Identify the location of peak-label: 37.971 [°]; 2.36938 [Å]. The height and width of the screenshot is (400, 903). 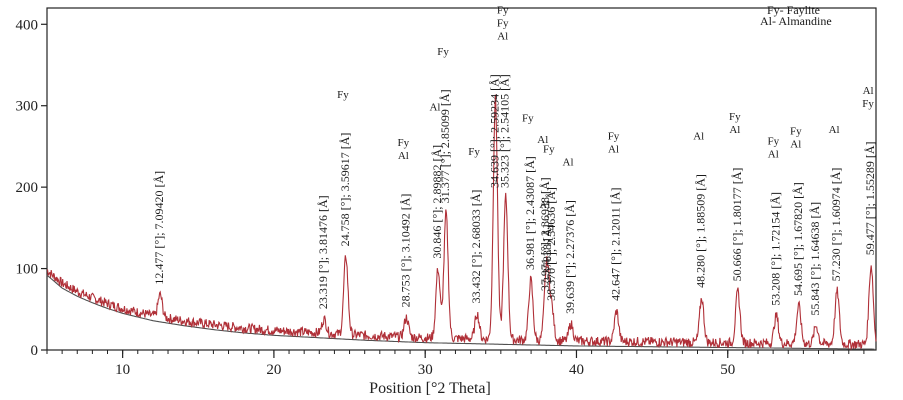
(545, 234).